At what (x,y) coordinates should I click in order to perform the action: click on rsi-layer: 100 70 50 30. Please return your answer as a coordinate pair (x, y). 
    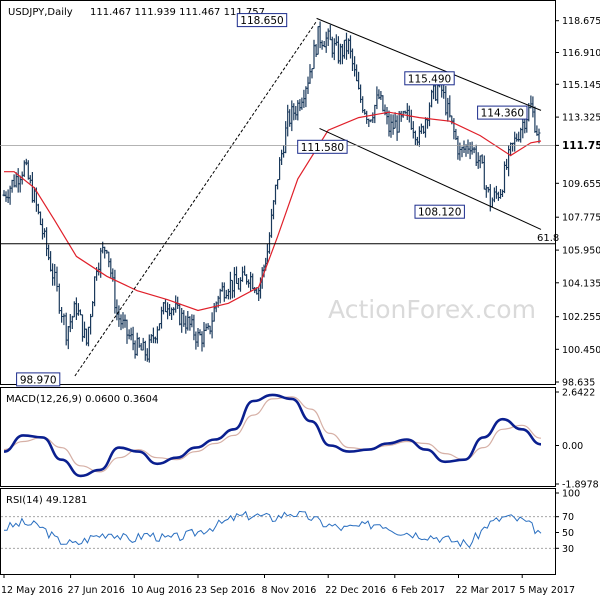
    Looking at the image, I should click on (290, 522).